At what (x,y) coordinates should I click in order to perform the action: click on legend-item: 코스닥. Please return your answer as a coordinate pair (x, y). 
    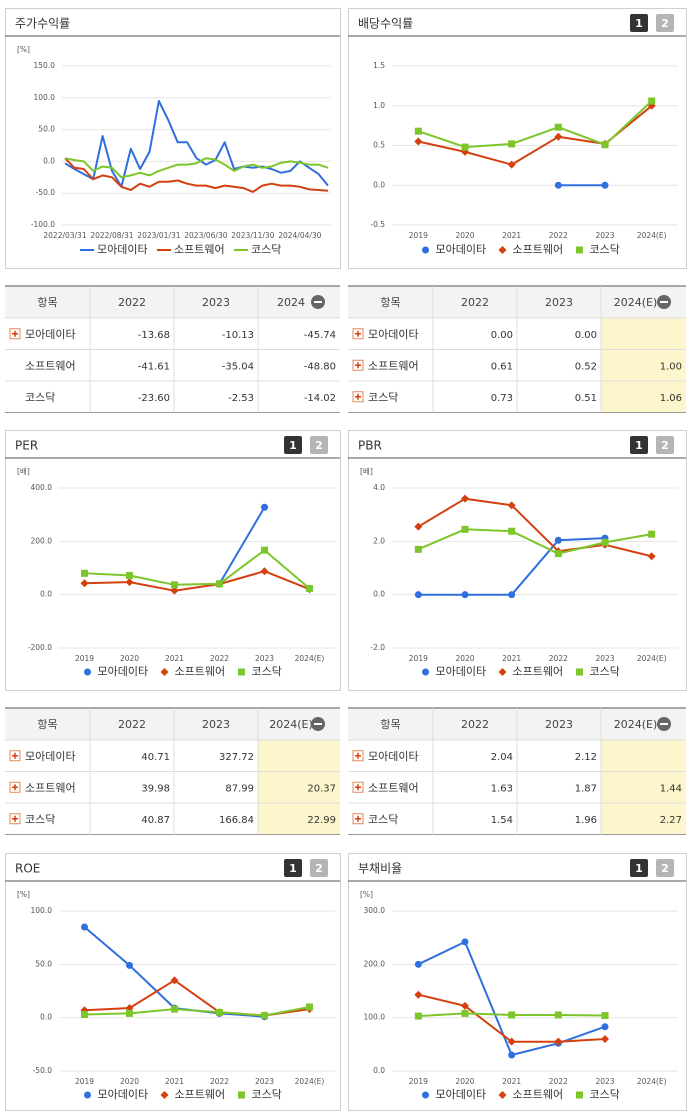
    Looking at the image, I should click on (257, 249).